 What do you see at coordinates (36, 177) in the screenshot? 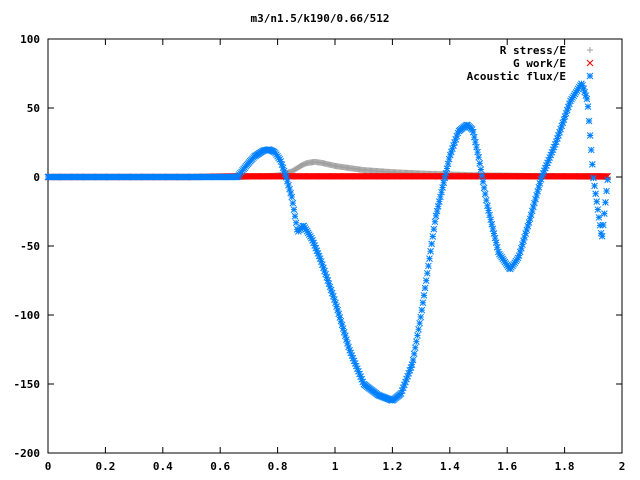
I see `y-tick-label: 0` at bounding box center [36, 177].